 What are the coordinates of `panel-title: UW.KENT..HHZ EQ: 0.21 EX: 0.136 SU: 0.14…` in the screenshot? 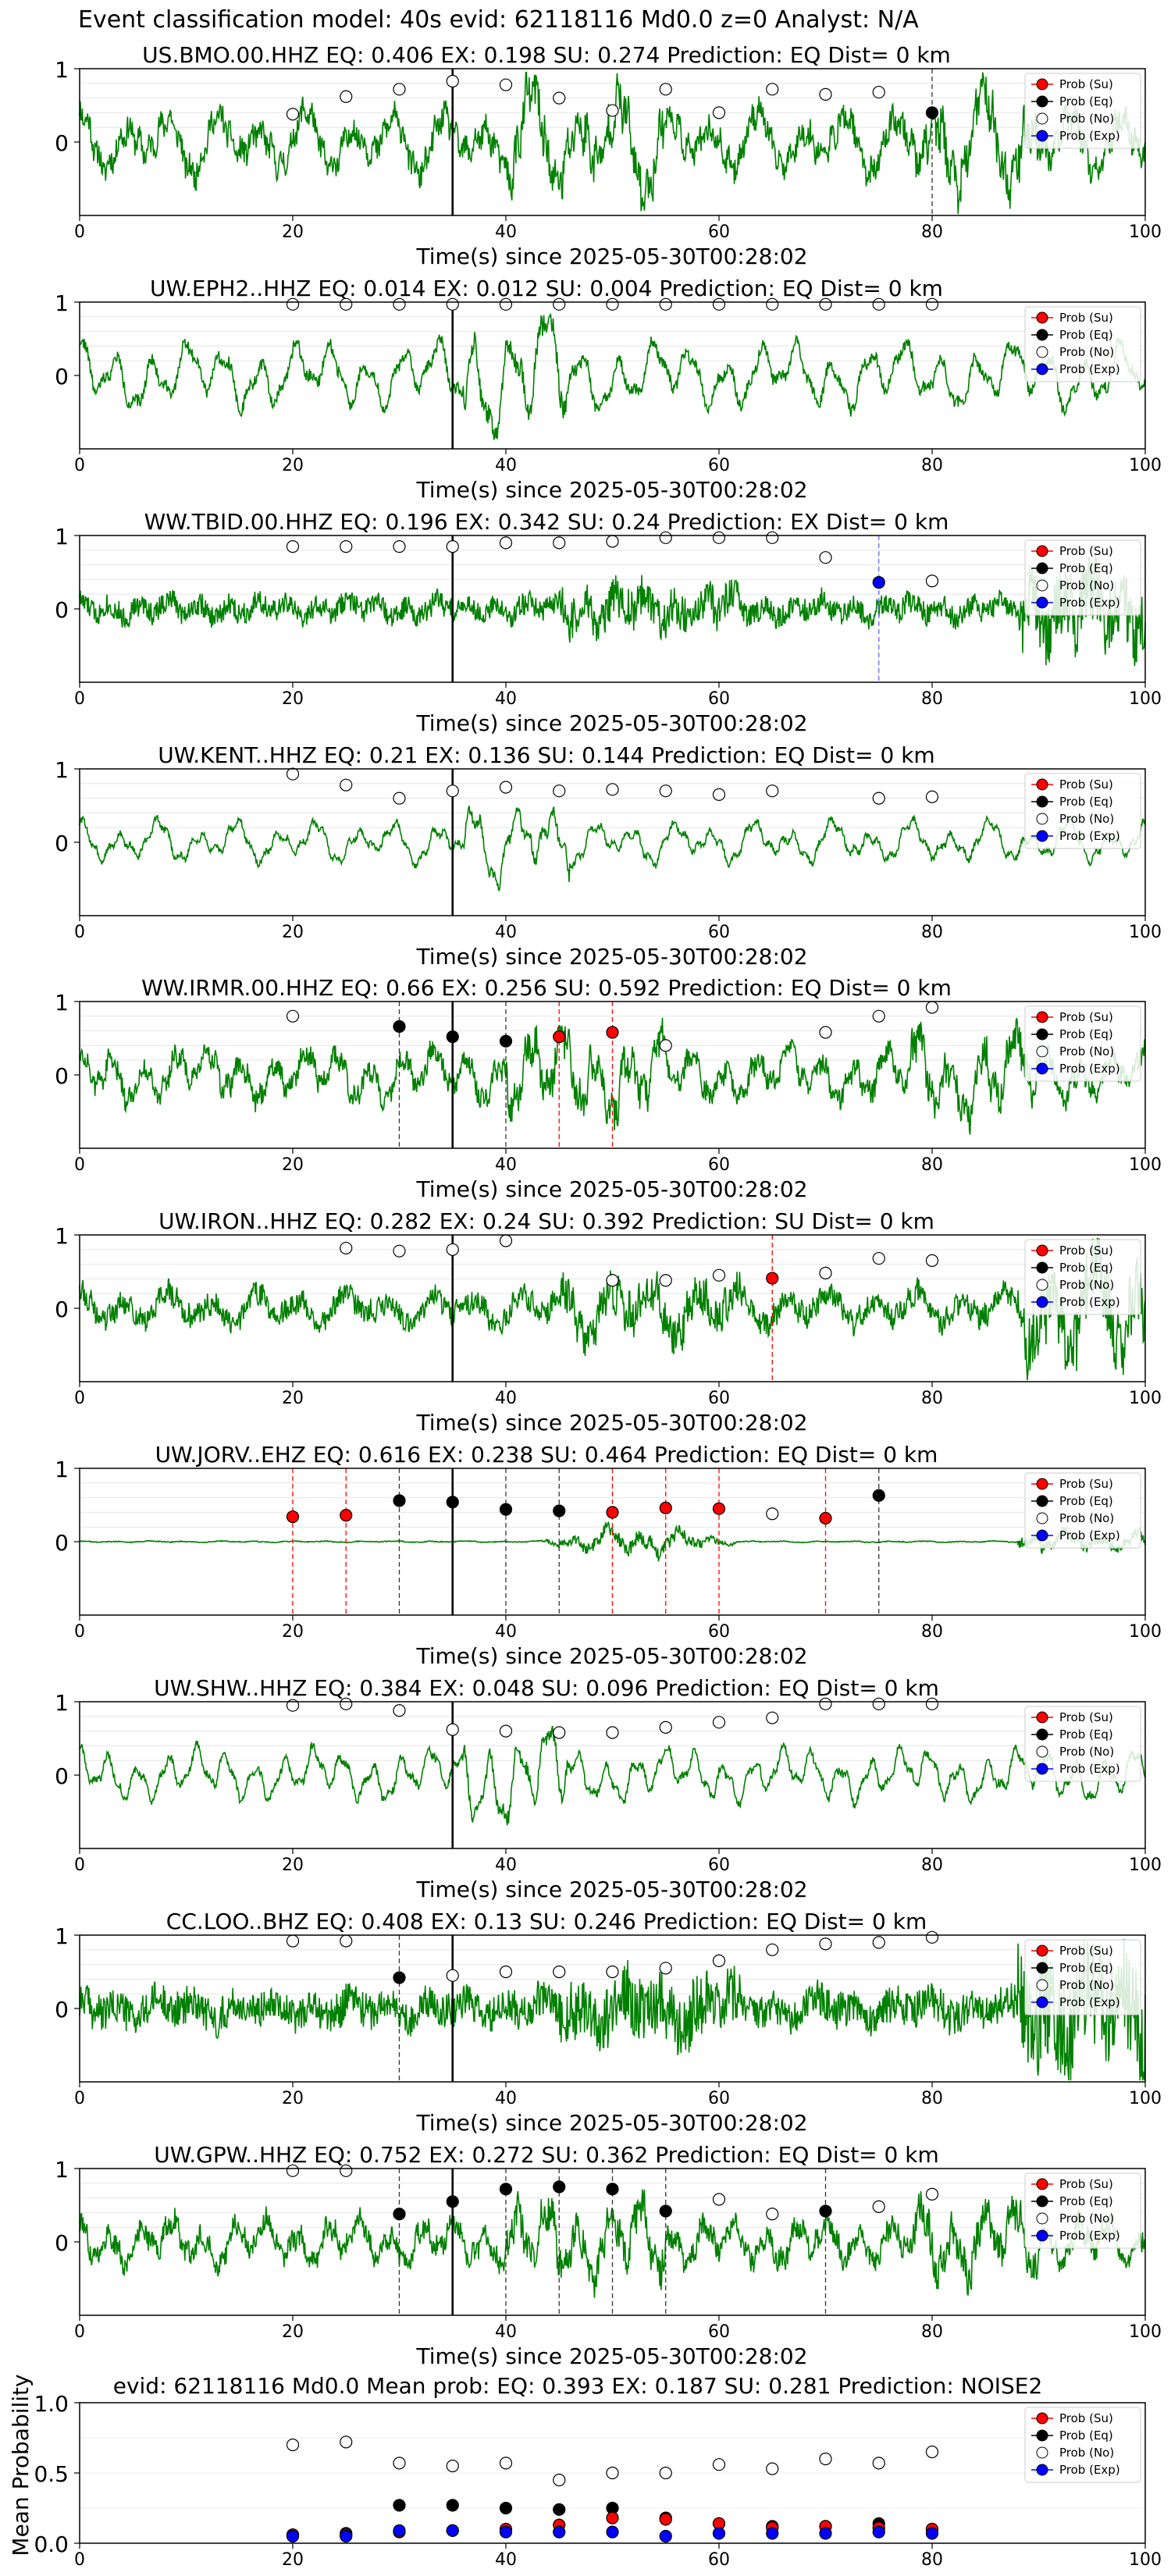 It's located at (546, 755).